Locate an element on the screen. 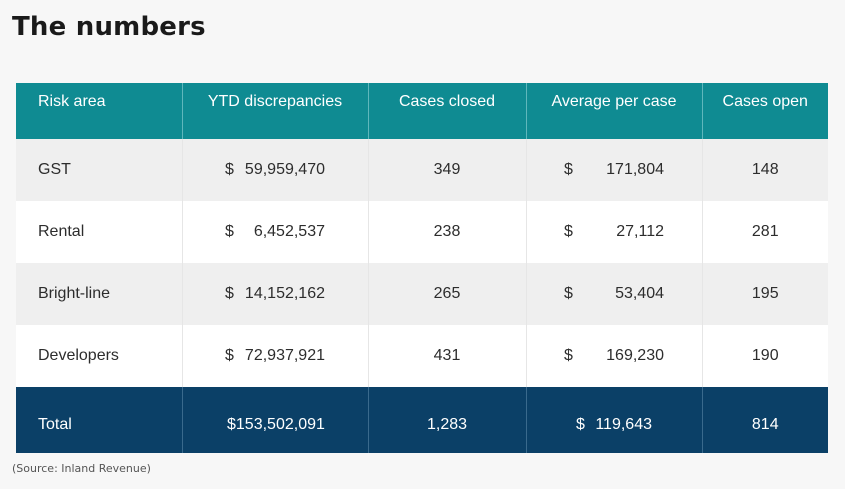 This screenshot has height=489, width=845. cell-ytd-discrepancies: $ 59,959,470 is located at coordinates (275, 170).